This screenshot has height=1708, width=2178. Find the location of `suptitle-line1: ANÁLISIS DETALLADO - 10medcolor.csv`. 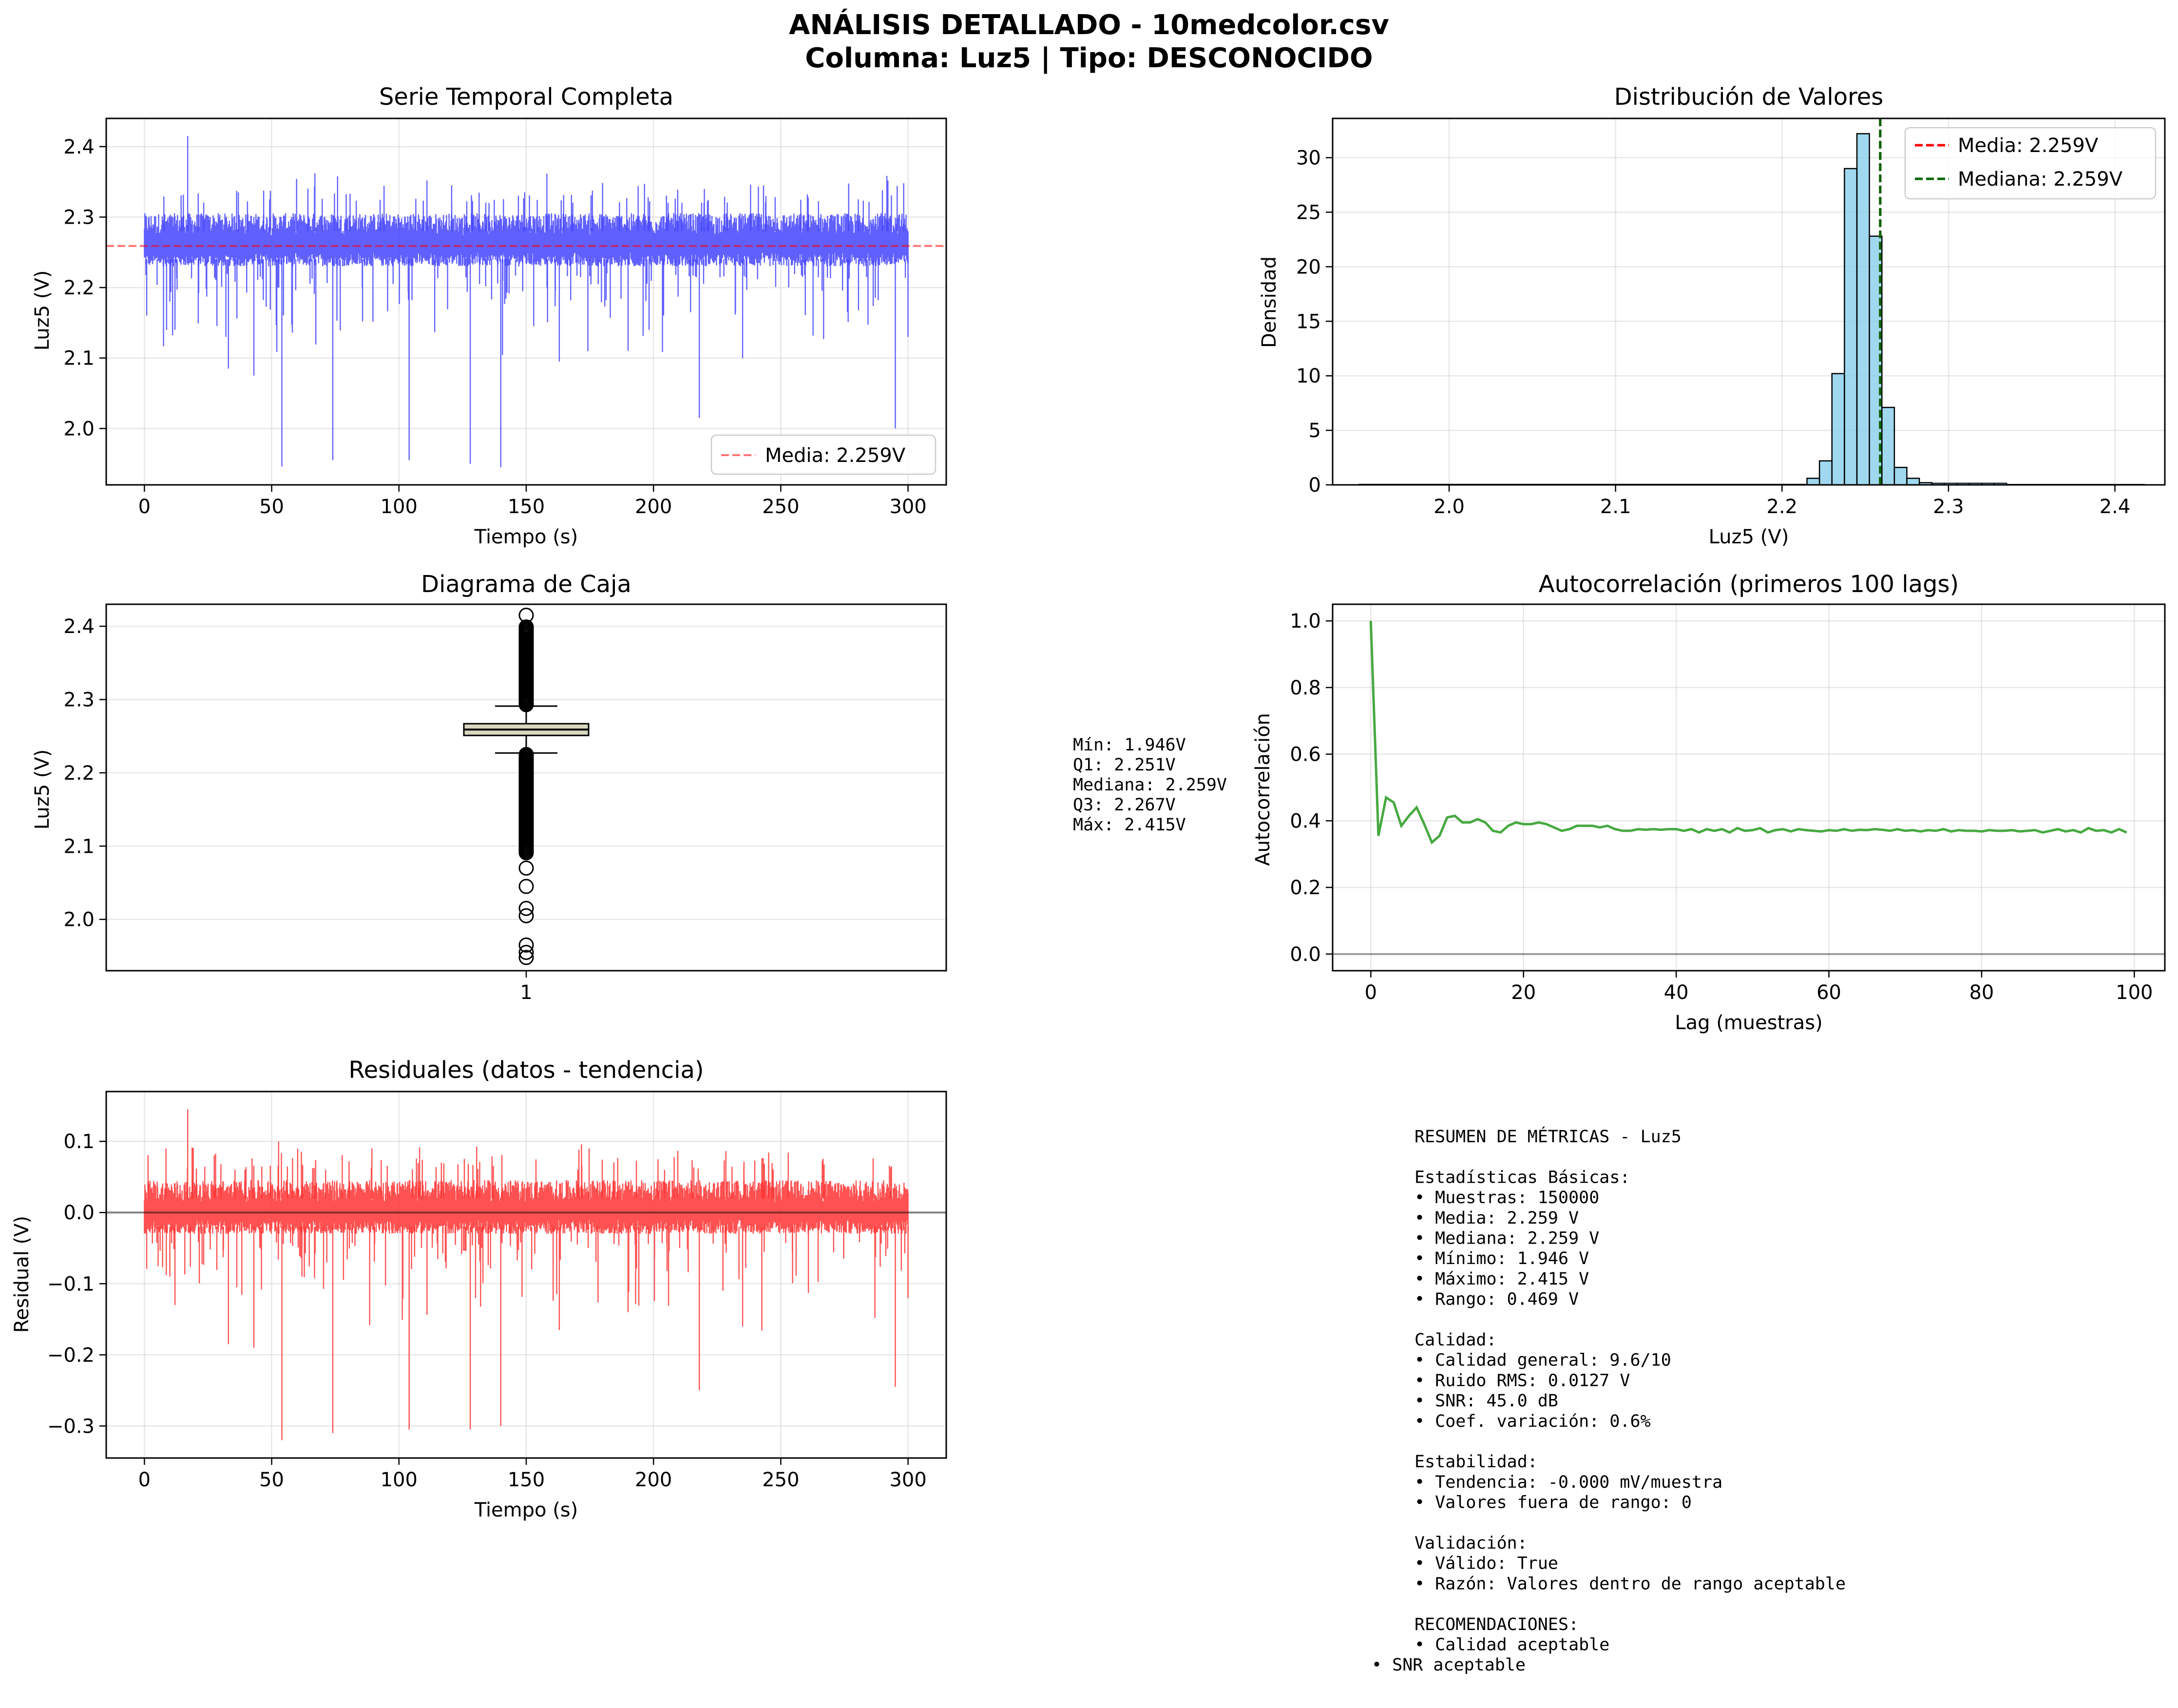

suptitle-line1: ANÁLISIS DETALLADO - 10medcolor.csv is located at coordinates (1089, 25).